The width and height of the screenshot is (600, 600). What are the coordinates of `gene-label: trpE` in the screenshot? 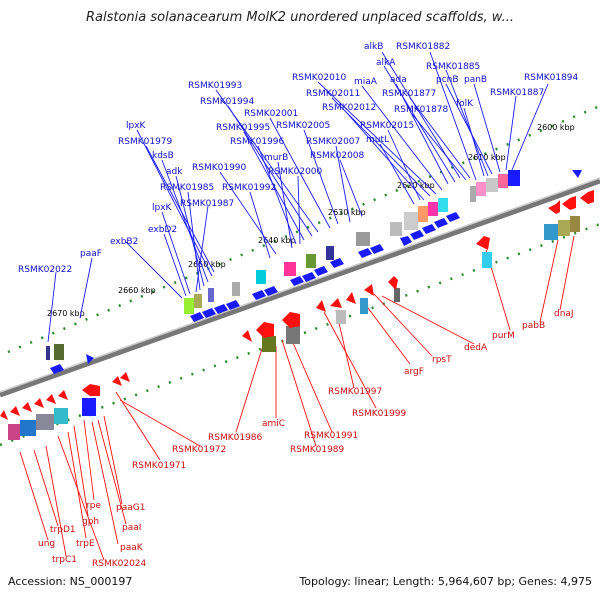 It's located at (85, 544).